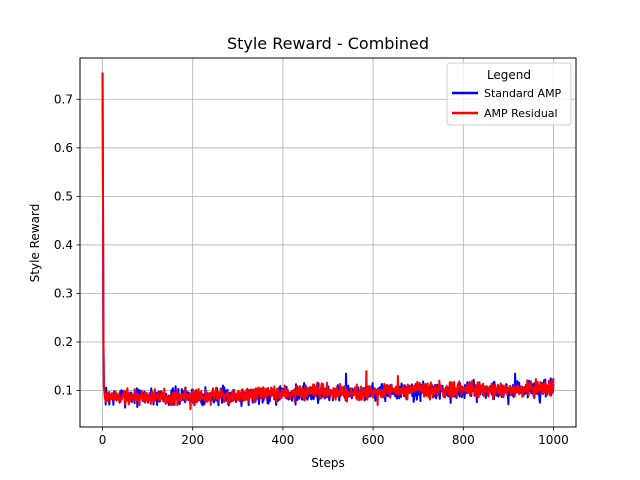 The image size is (640, 480). Describe the element at coordinates (35, 243) in the screenshot. I see `y-axis-label: Style Reward` at that location.